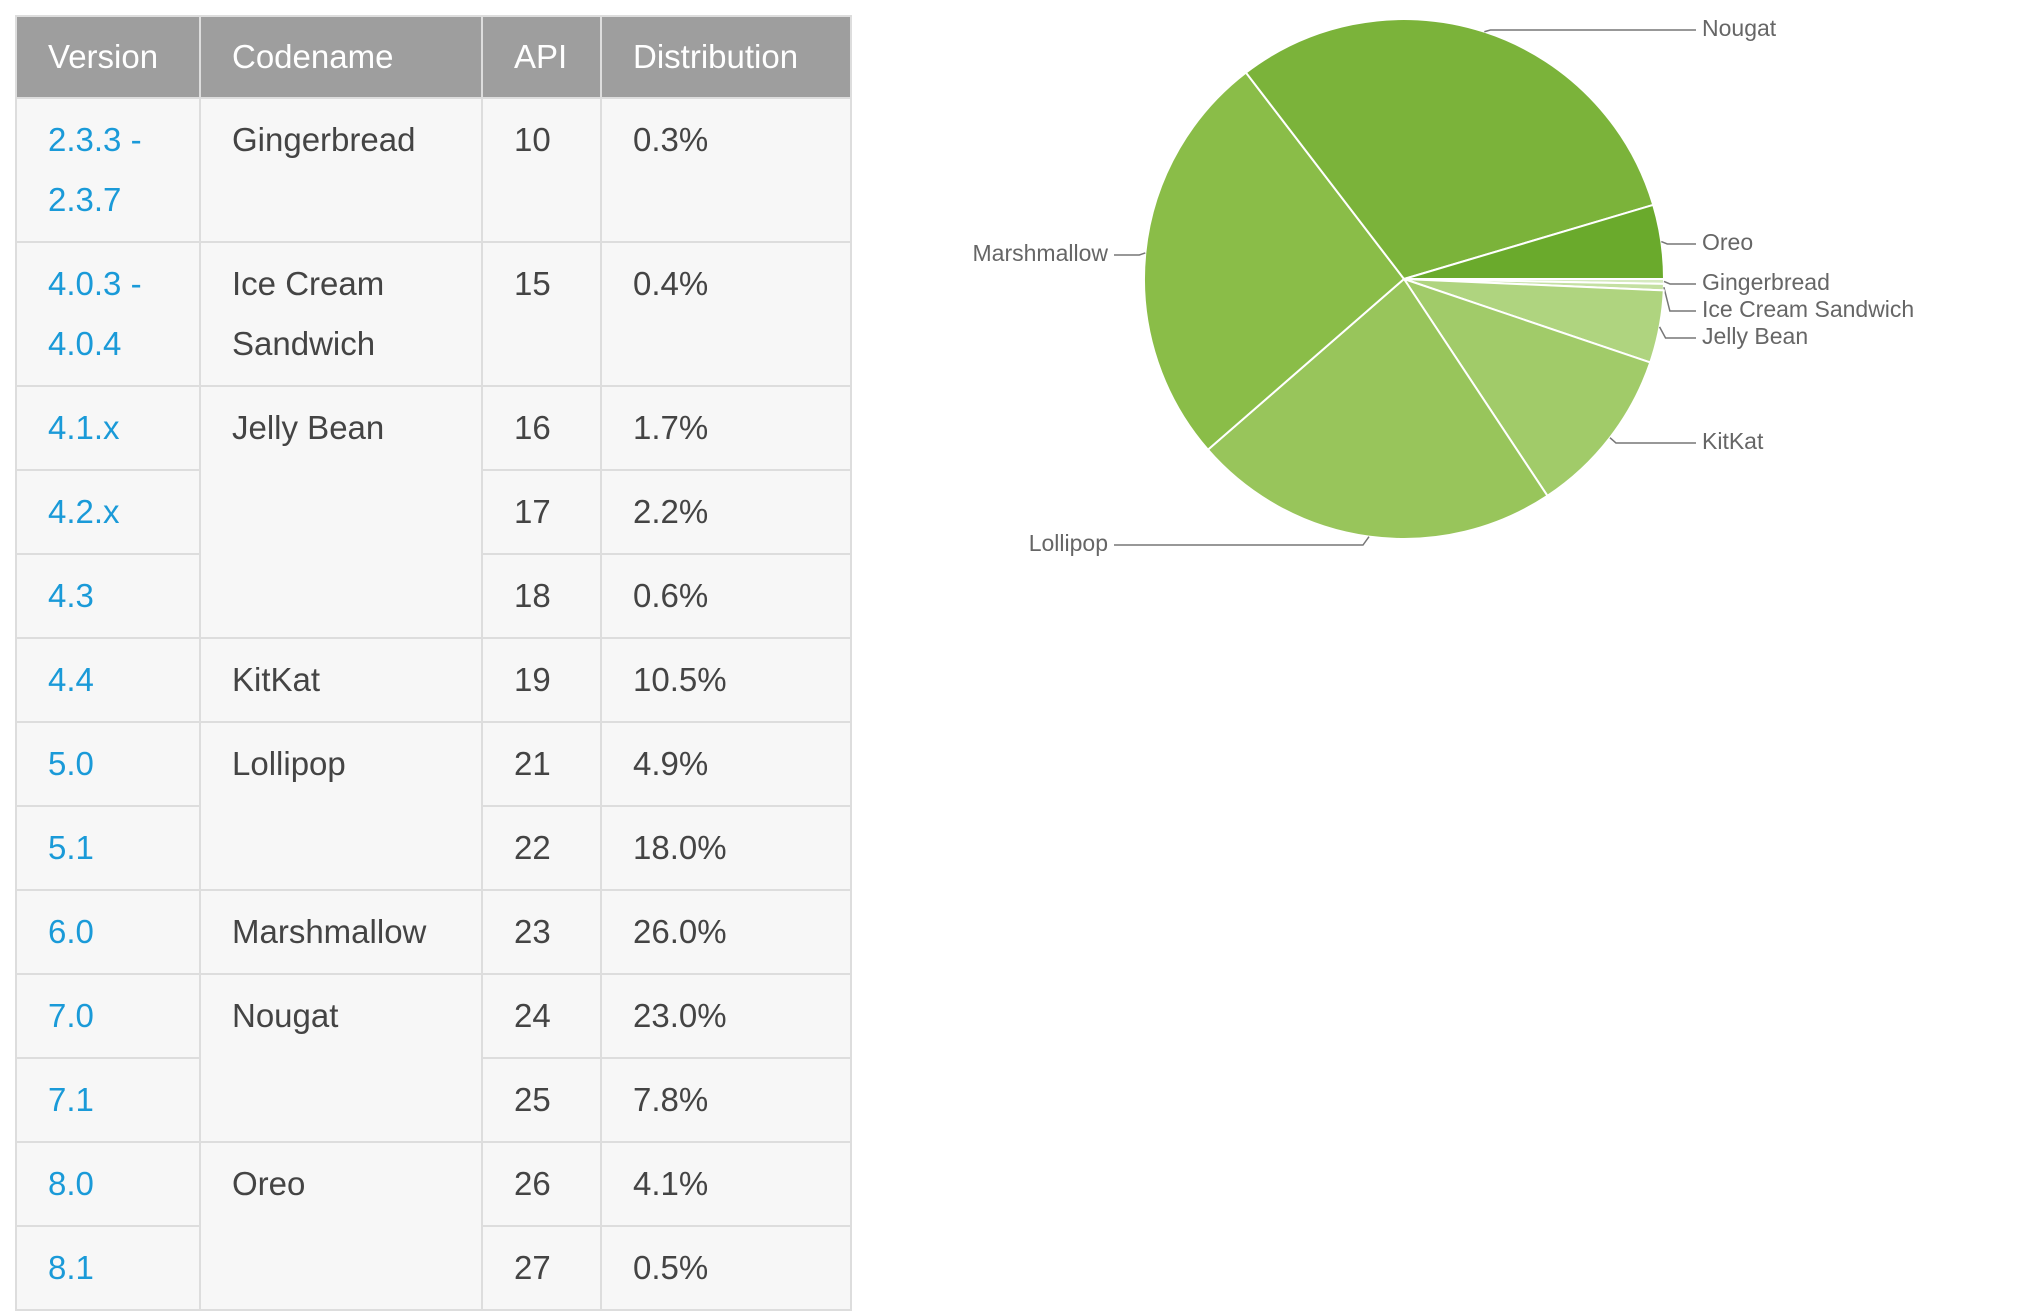  What do you see at coordinates (726, 932) in the screenshot?
I see `distribution-cell: 26.0%` at bounding box center [726, 932].